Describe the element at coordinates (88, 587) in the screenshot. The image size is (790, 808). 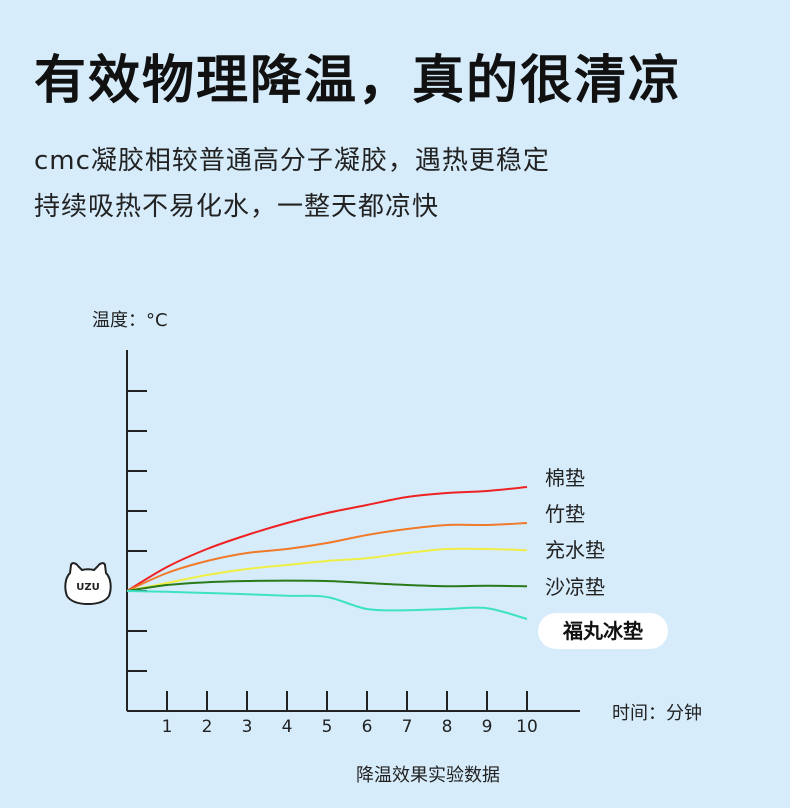
I see `logo-text: UZU` at that location.